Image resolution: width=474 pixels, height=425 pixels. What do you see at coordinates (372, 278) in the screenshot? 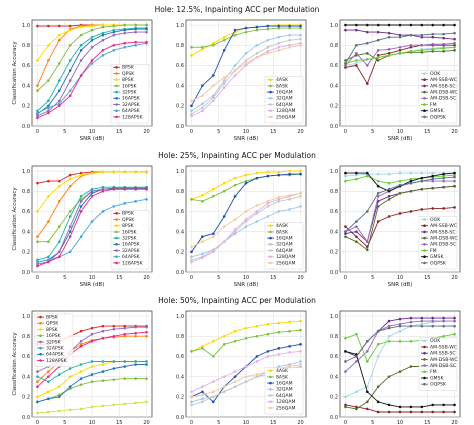
I see `x-tick-label: 5` at bounding box center [372, 278].